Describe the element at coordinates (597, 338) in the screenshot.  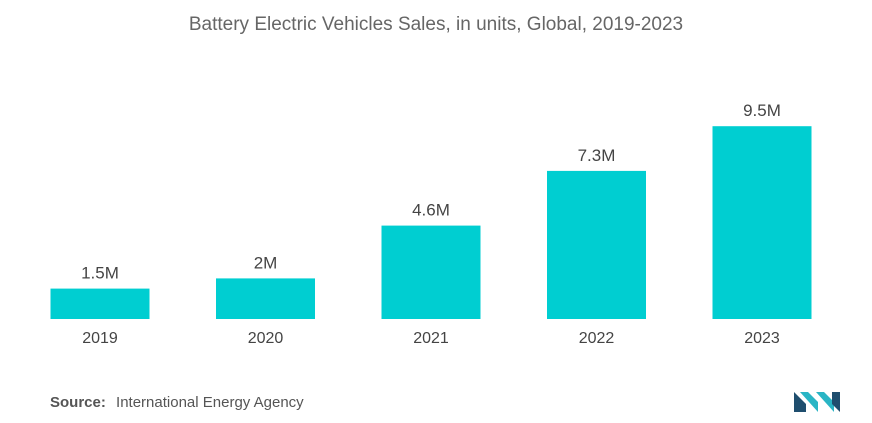
I see `x-tick-label-2022: 2022` at that location.